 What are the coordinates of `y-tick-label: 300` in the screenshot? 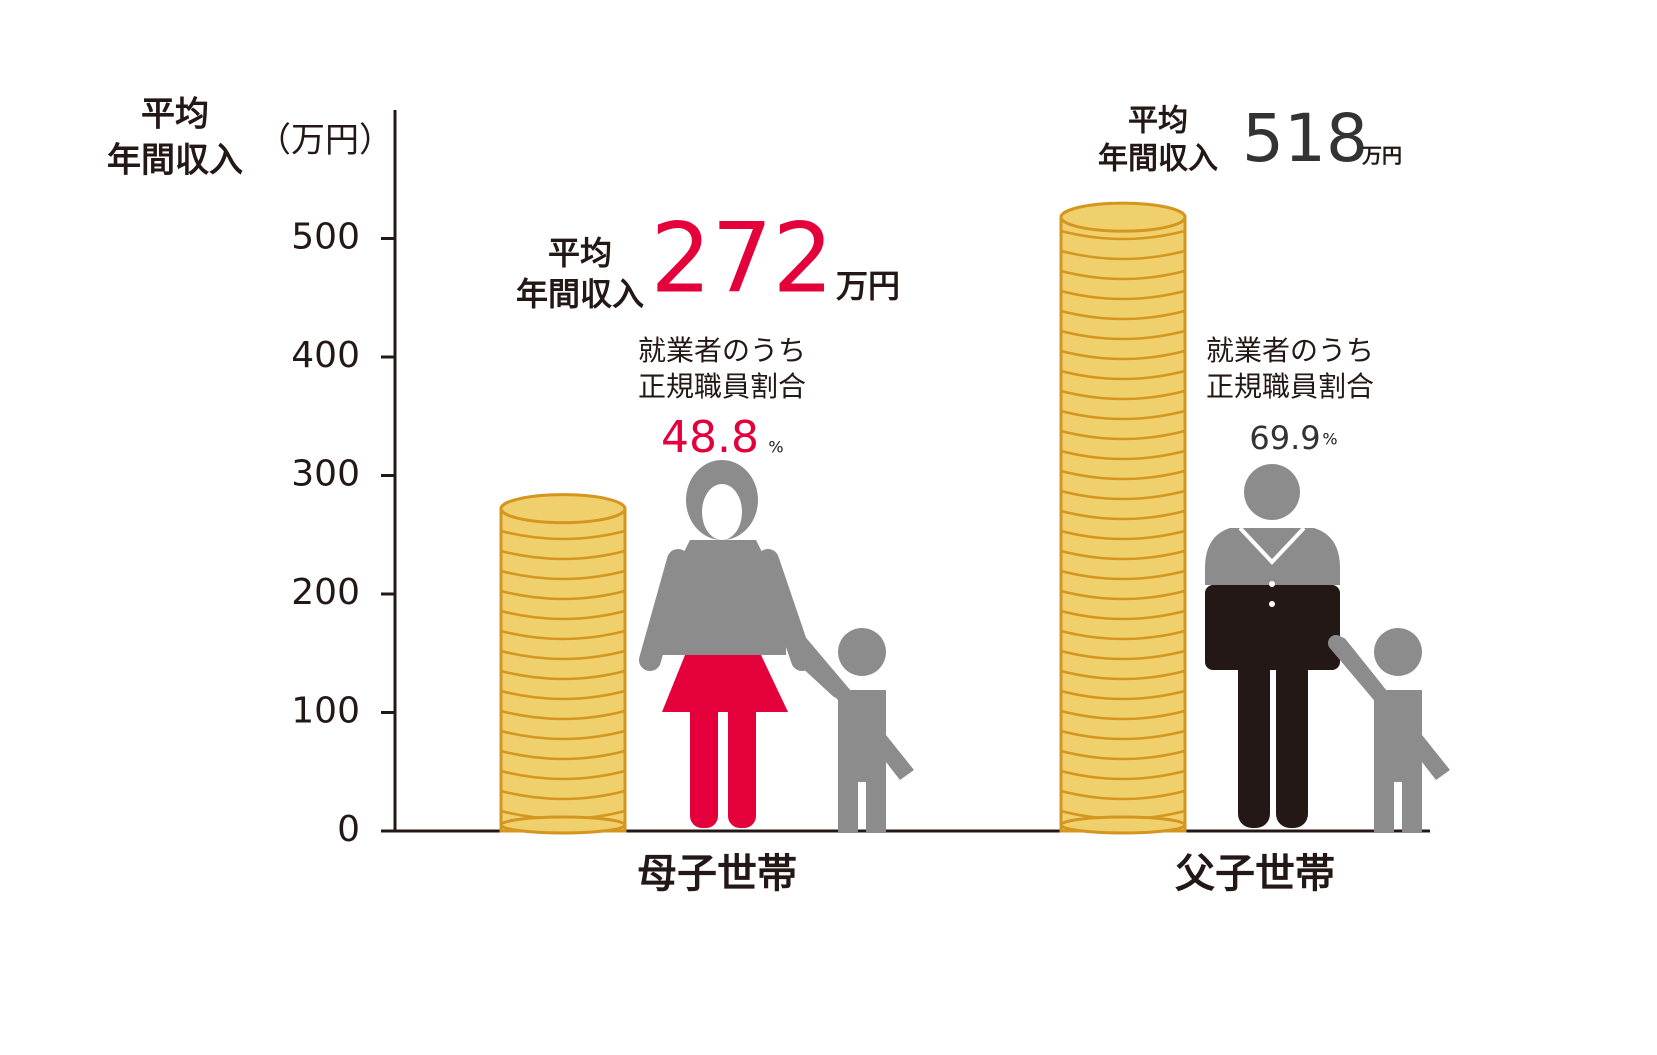 It's located at (325, 474).